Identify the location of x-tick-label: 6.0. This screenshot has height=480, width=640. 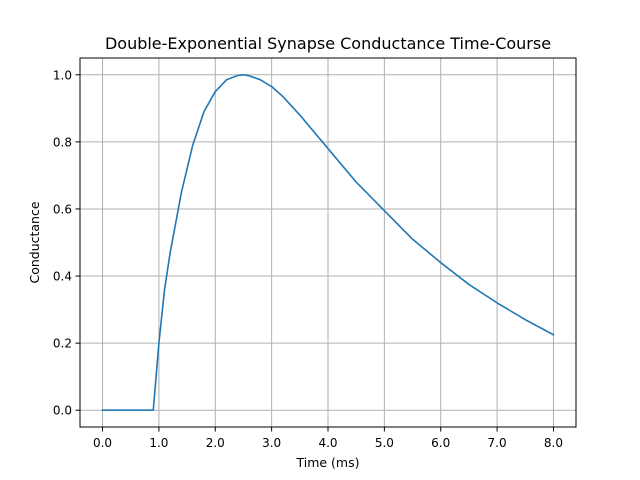
(440, 443).